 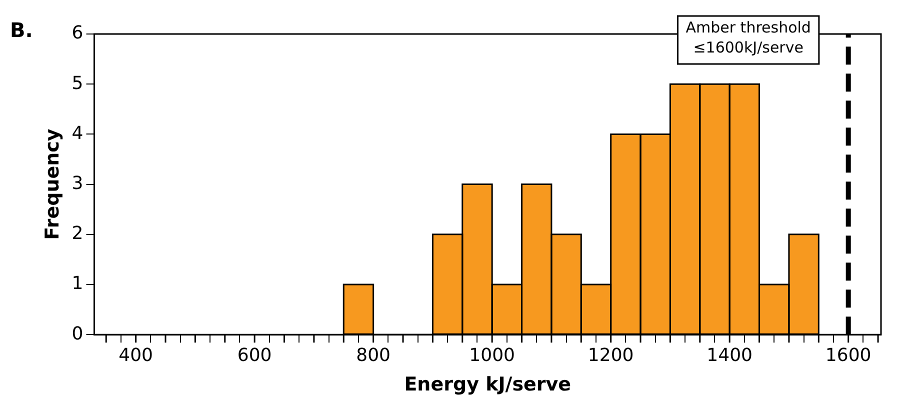 I want to click on y-tick-label: 0, so click(x=78, y=333).